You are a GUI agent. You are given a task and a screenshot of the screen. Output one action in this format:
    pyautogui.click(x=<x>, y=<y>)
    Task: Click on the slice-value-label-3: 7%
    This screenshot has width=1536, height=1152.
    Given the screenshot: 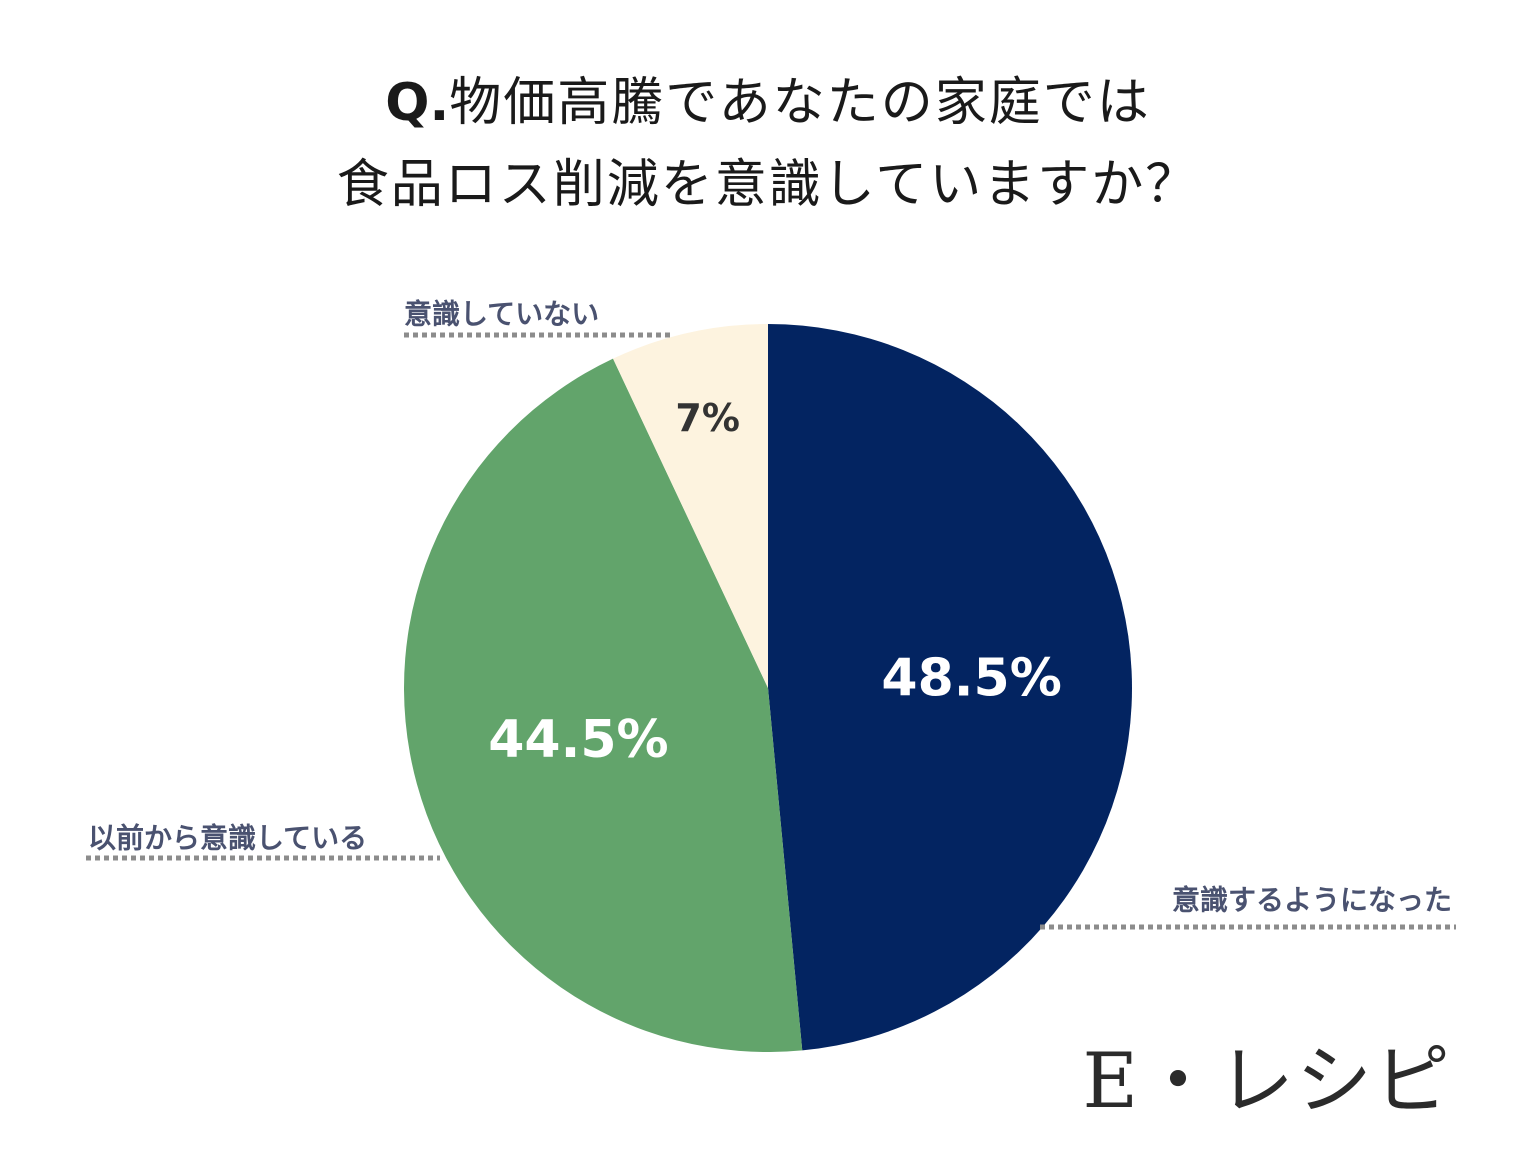 What is the action you would take?
    pyautogui.click(x=707, y=418)
    